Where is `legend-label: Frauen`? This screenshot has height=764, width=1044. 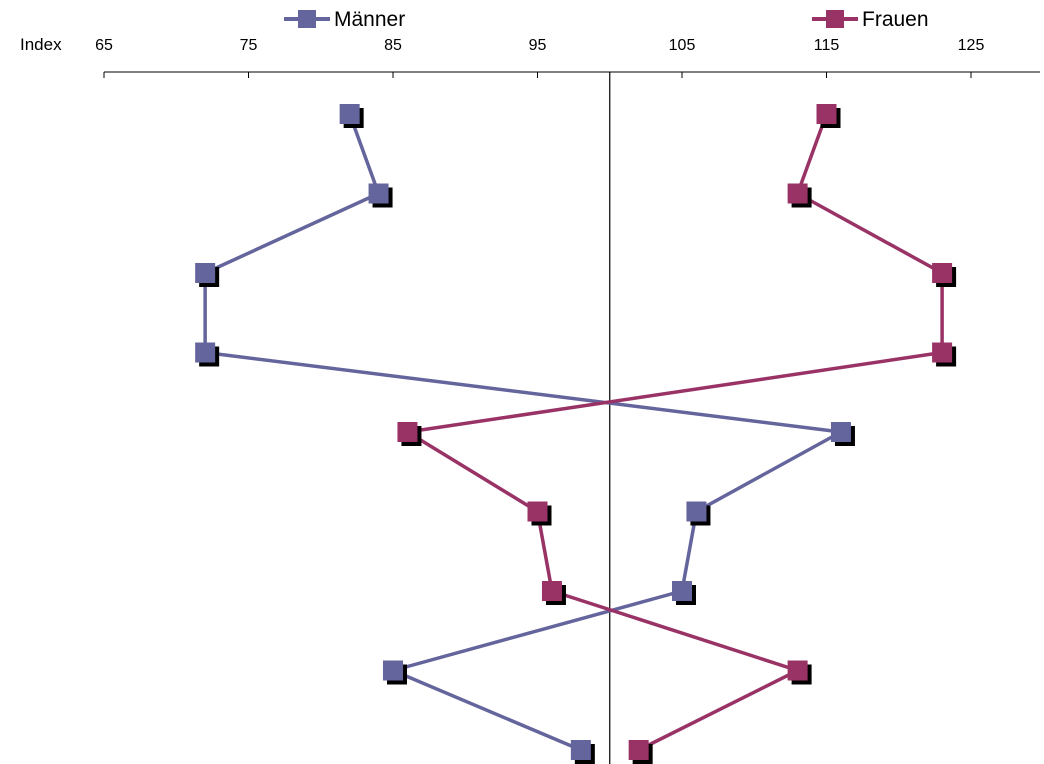 legend-label: Frauen is located at coordinates (895, 19).